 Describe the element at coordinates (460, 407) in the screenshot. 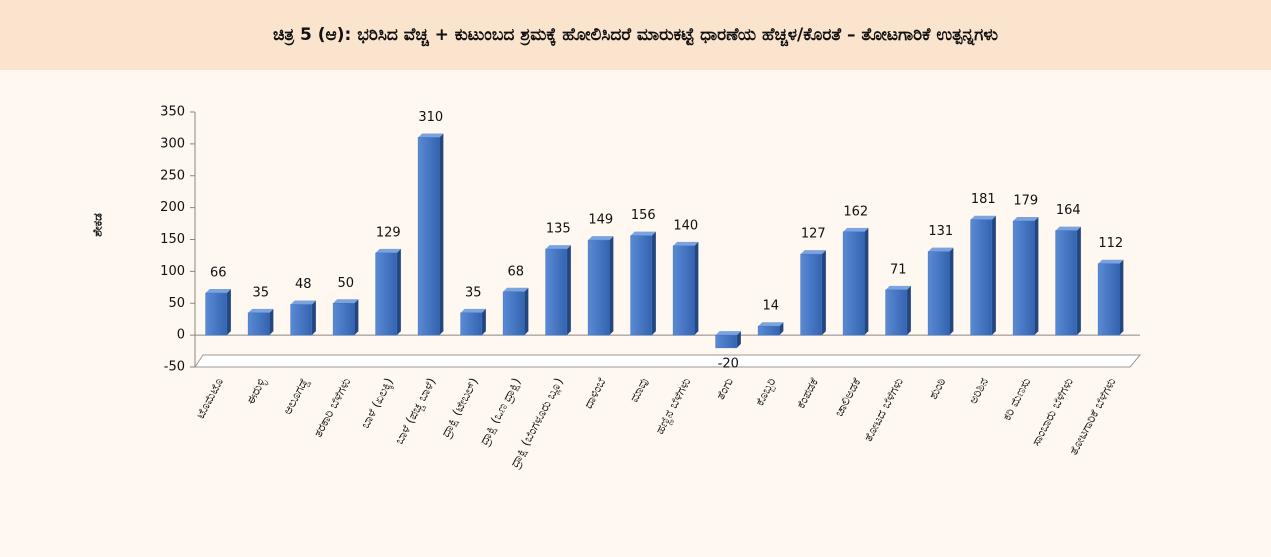

I see `x-tick-label: ದ್ರಾಕ್ಷಿ (ಟೇಬಲ್)` at that location.